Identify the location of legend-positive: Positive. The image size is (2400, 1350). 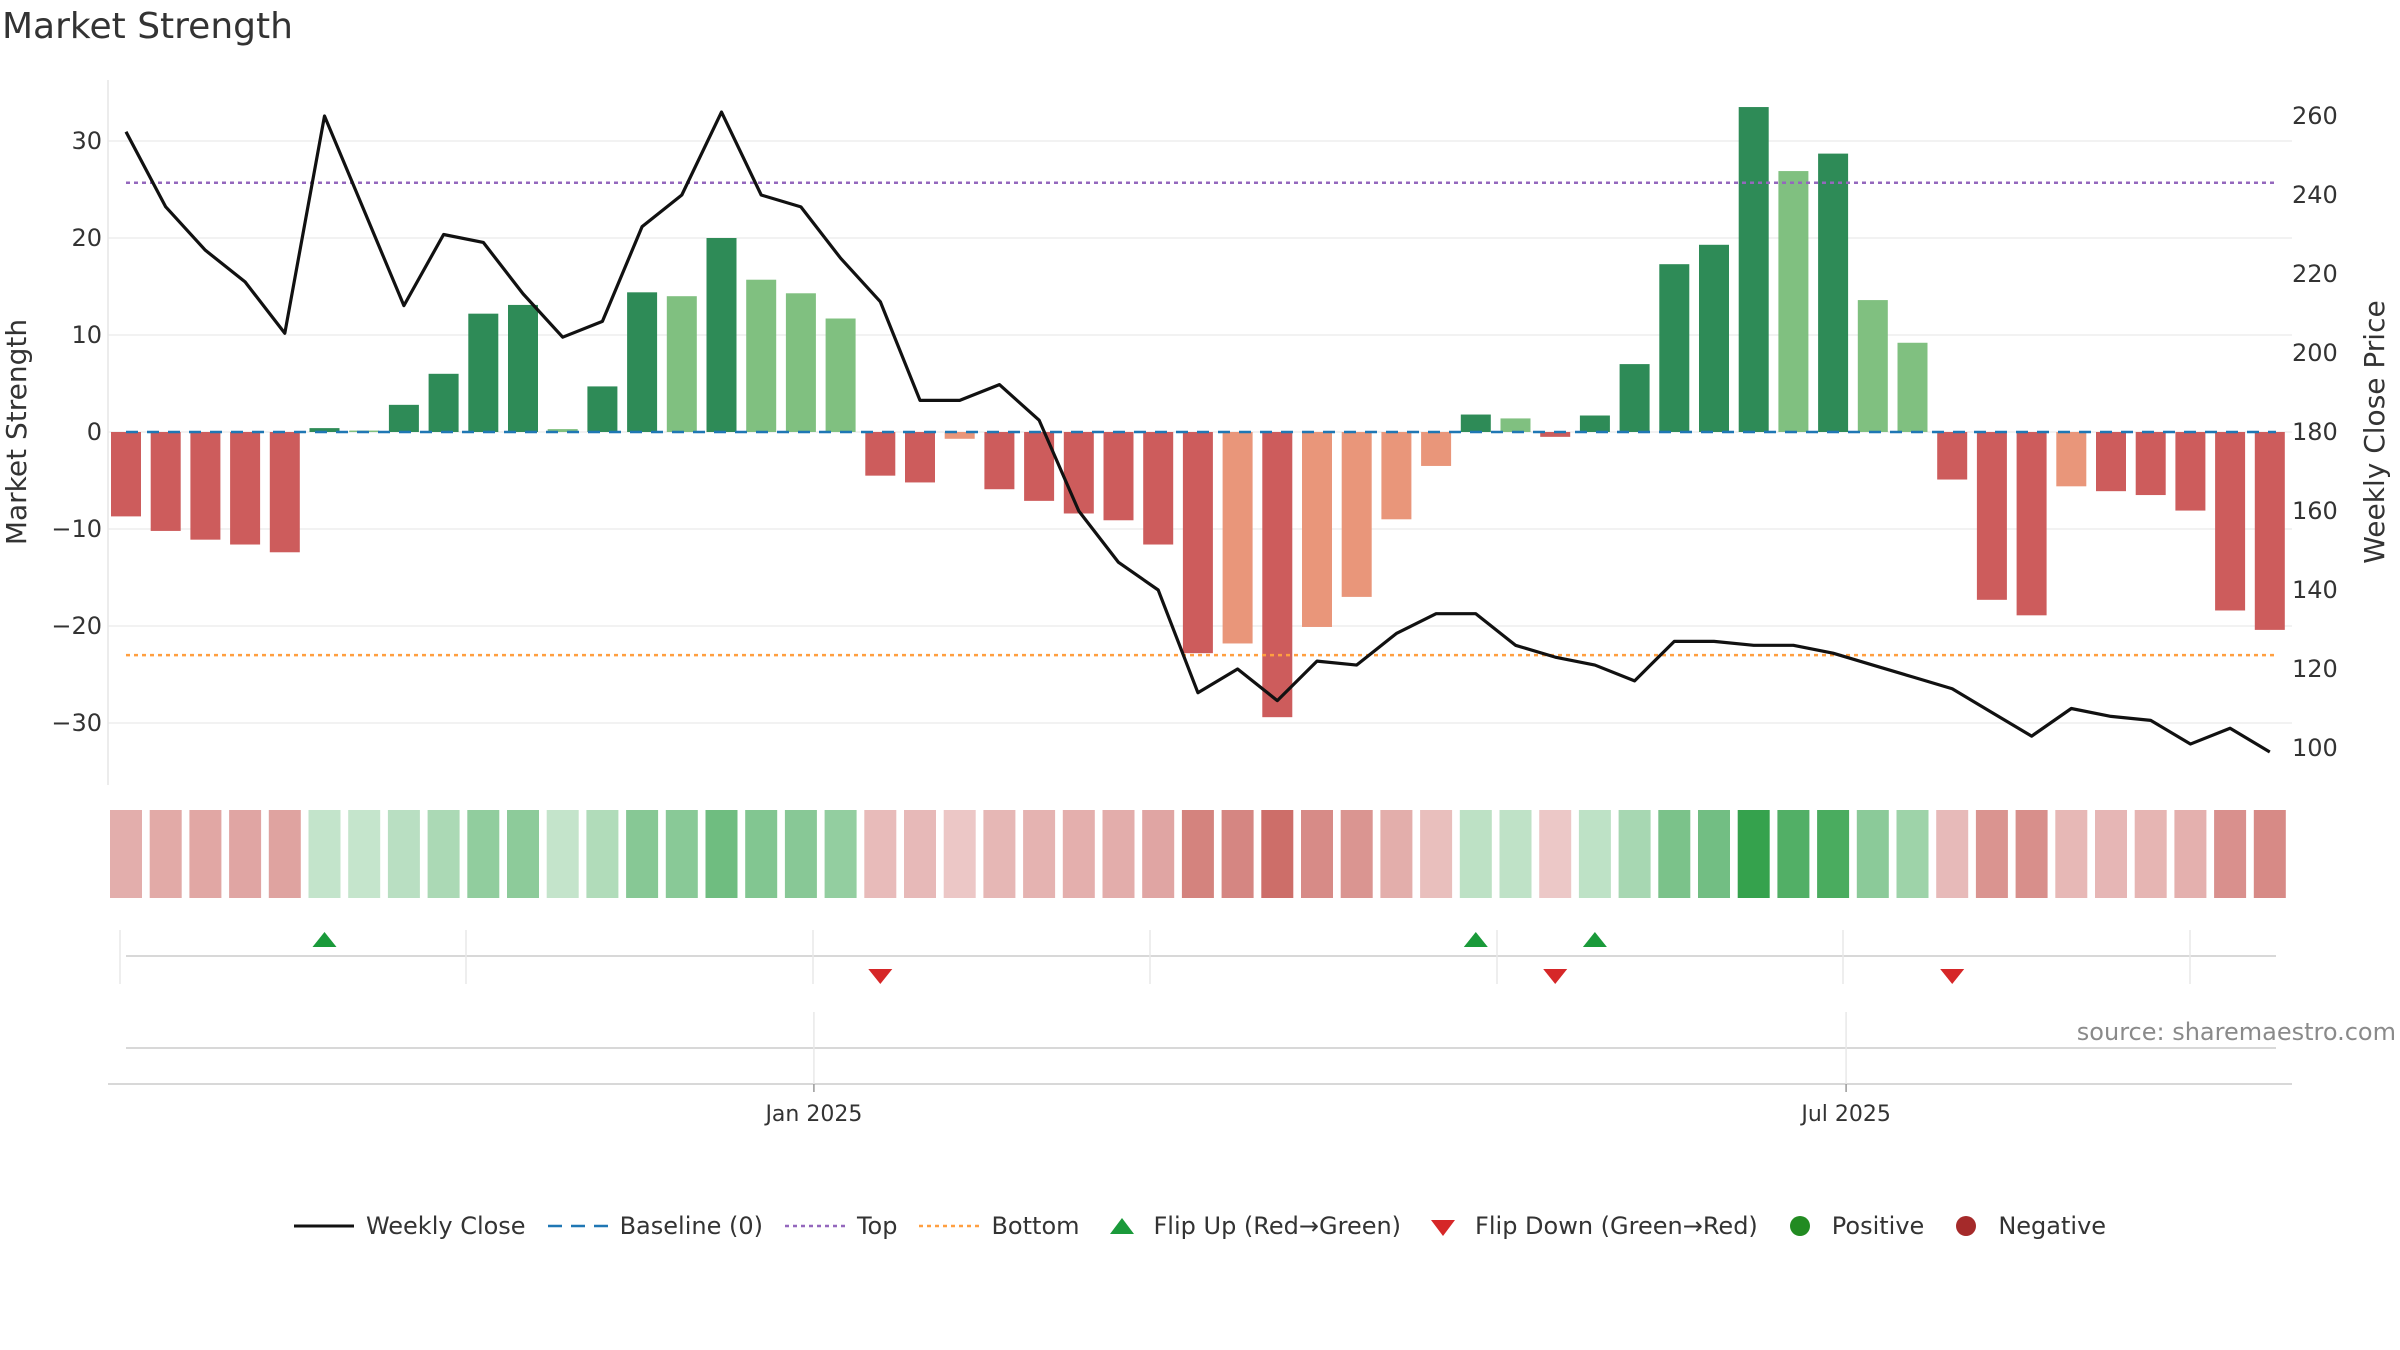
(1852, 1226).